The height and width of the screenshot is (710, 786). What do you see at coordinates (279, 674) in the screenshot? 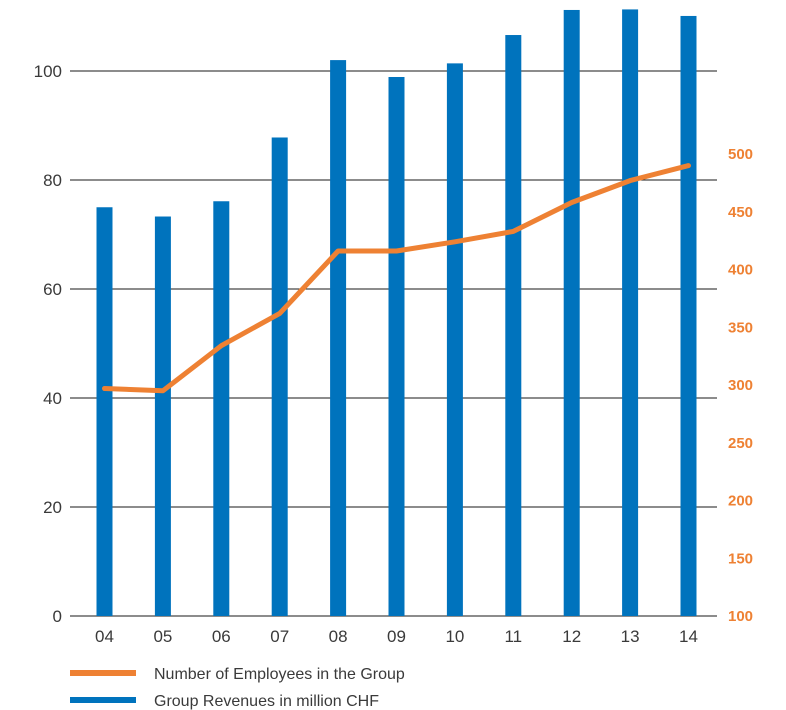
I see `legend-label-employees: Number of Employees in the Group` at bounding box center [279, 674].